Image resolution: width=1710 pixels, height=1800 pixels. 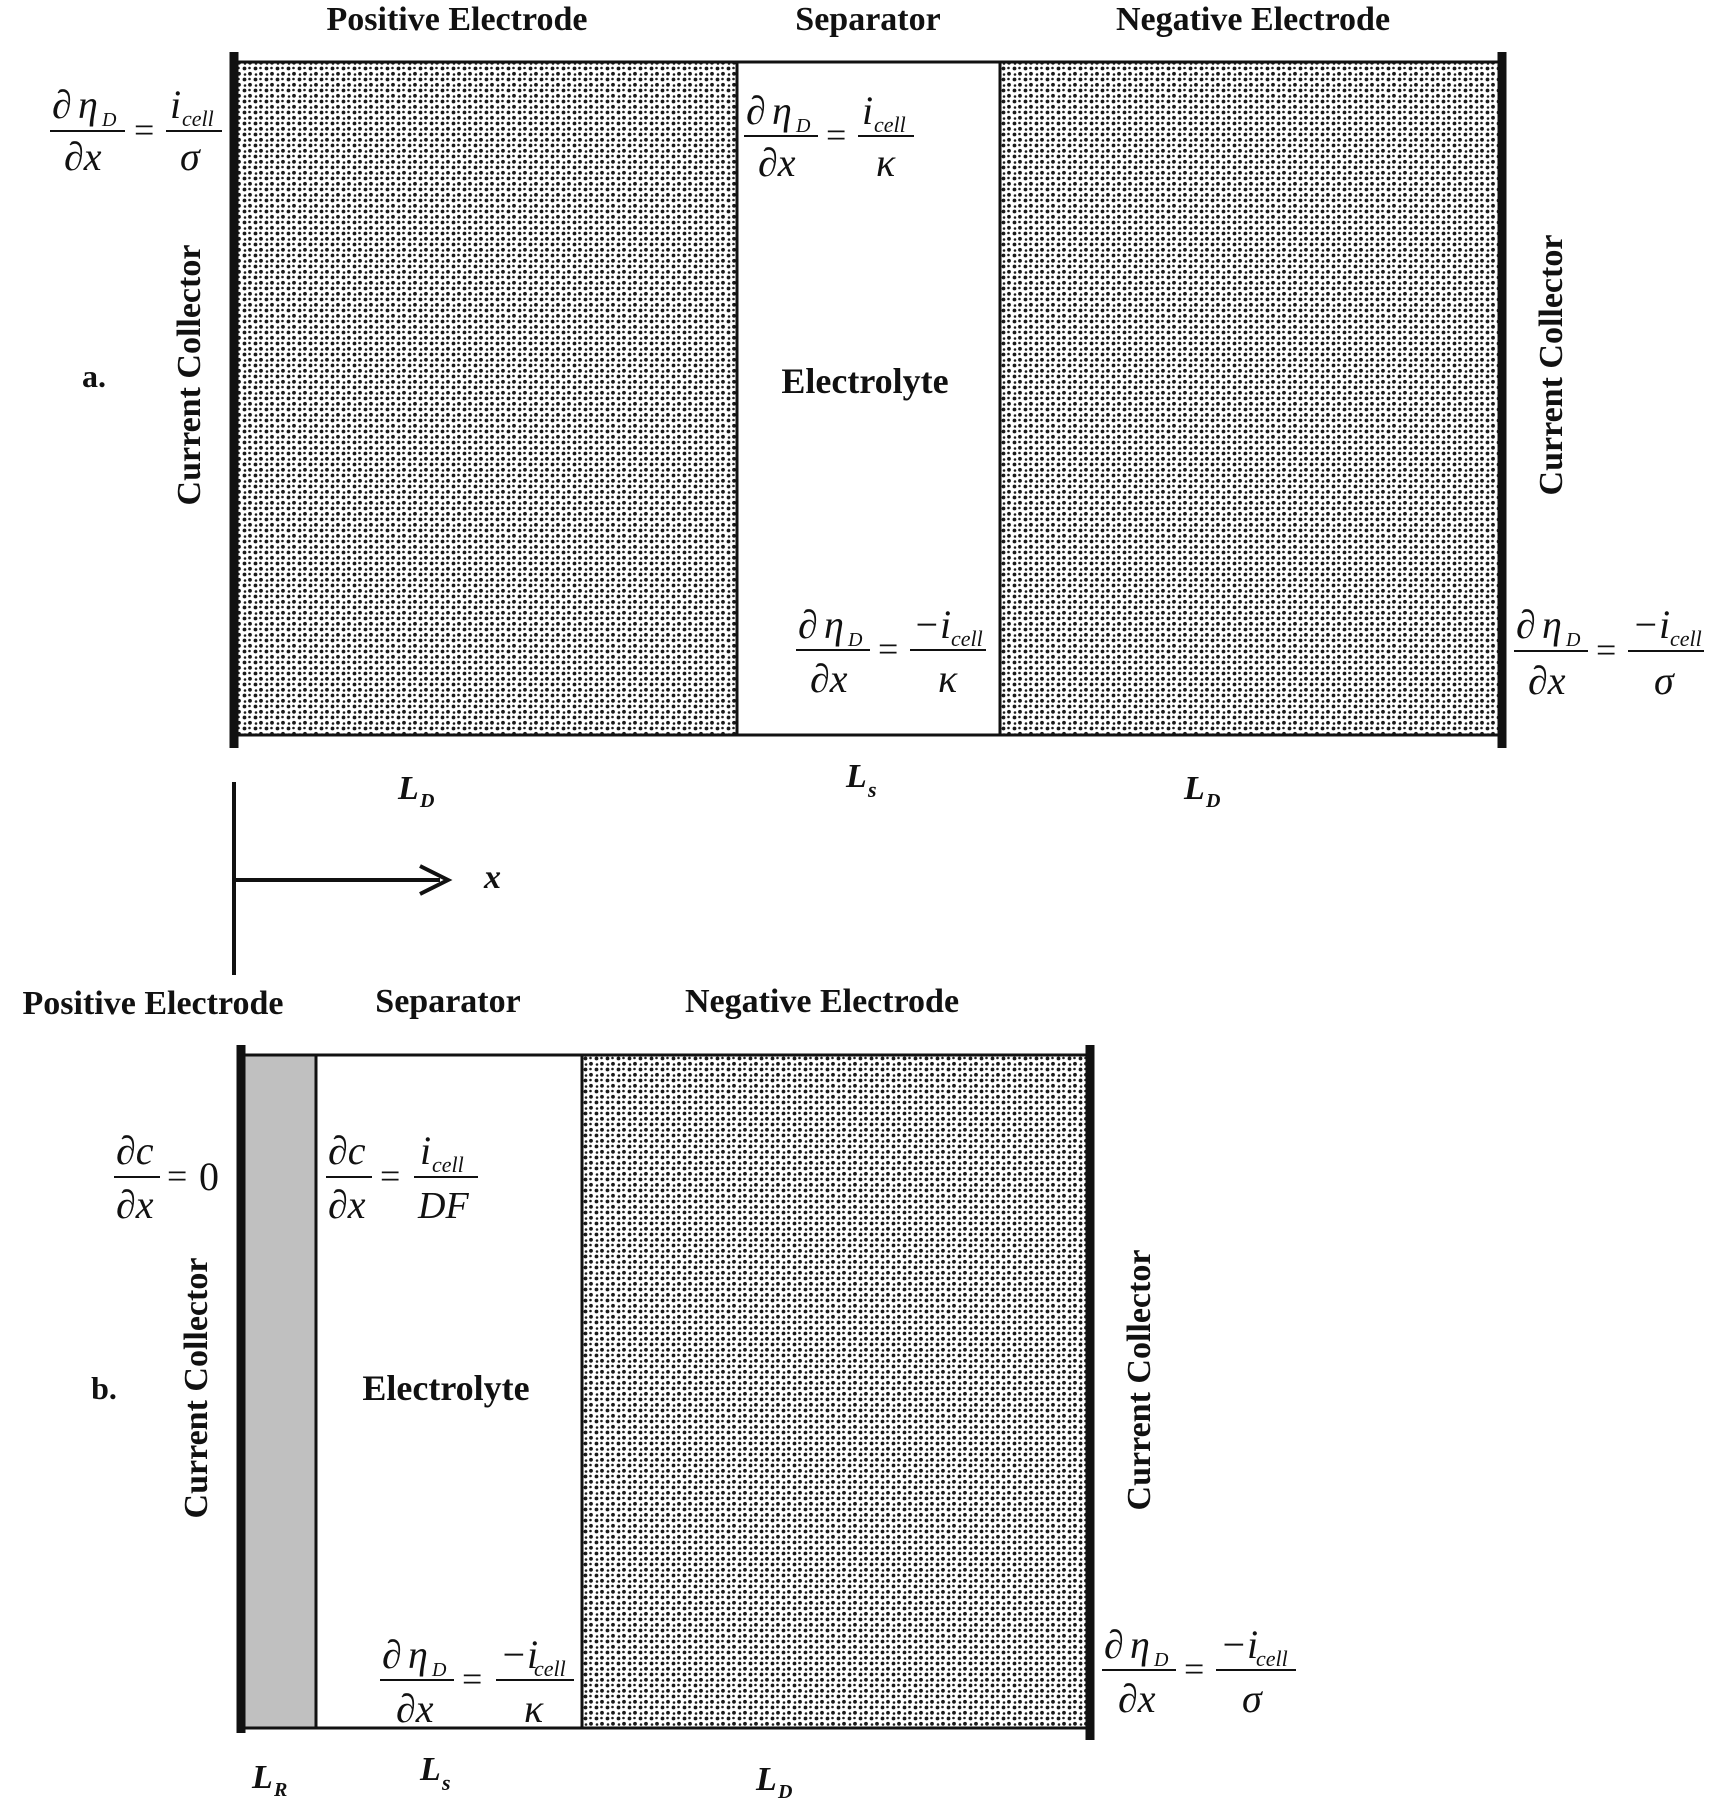 I want to click on a-eq-right-num: −i, so click(x=1651, y=624).